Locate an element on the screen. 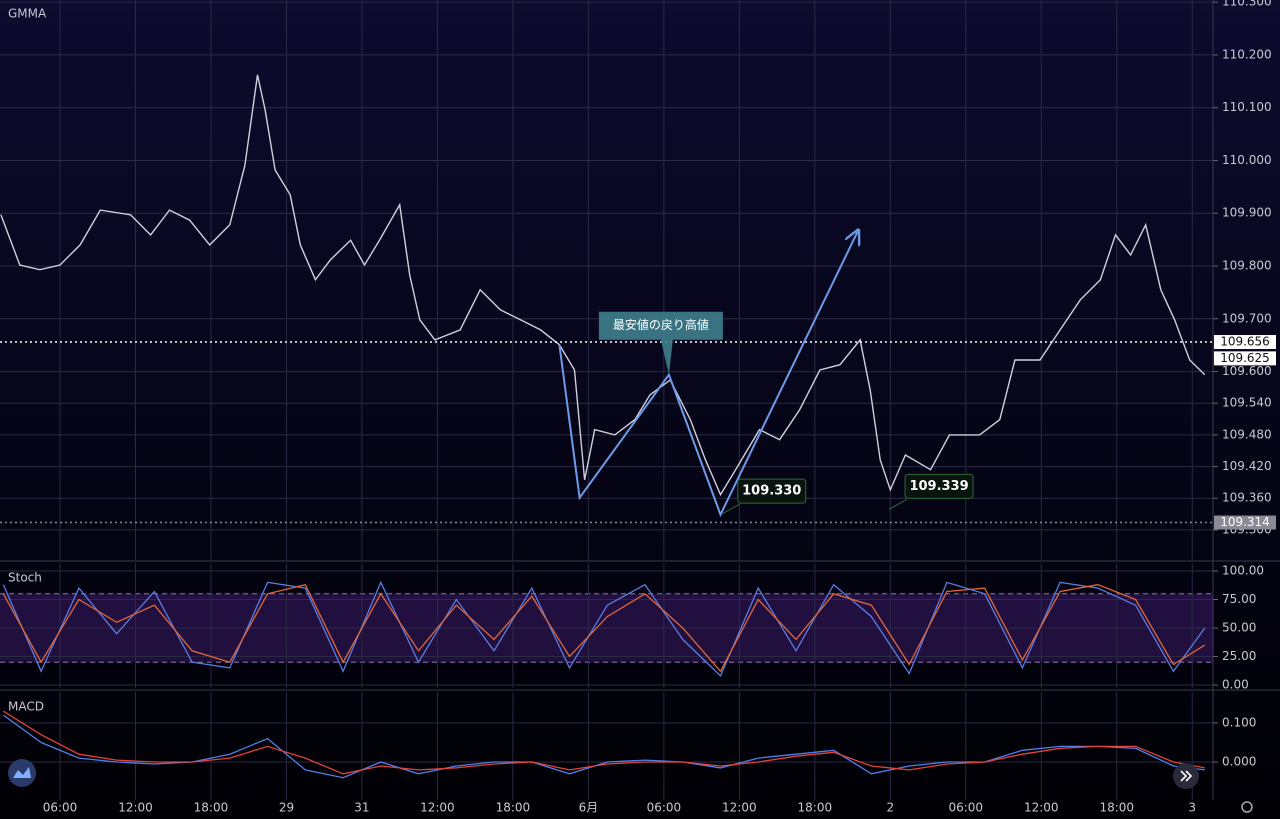 The height and width of the screenshot is (819, 1280). y-tick-label: 109.360 is located at coordinates (1247, 498).